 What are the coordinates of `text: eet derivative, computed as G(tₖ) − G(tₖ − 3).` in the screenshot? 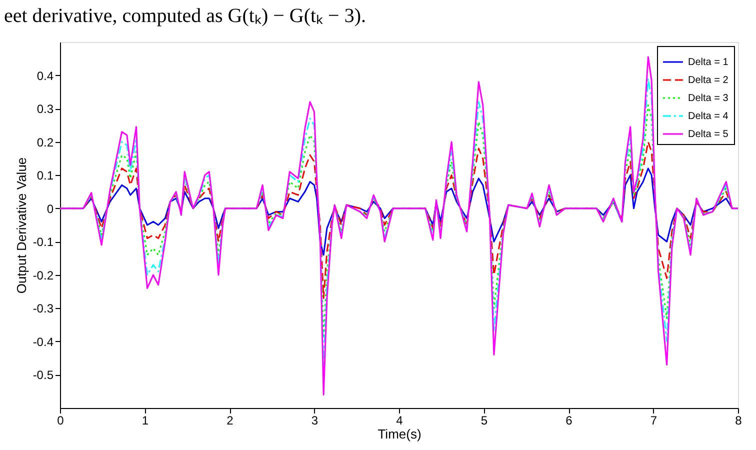 It's located at (185, 16).